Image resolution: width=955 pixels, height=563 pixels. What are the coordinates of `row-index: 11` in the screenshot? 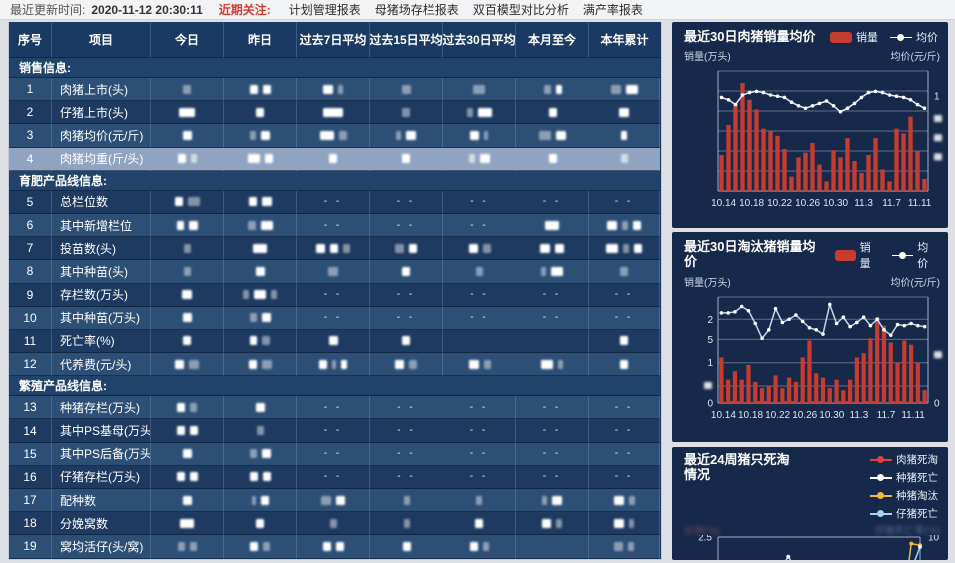 It's located at (30, 341).